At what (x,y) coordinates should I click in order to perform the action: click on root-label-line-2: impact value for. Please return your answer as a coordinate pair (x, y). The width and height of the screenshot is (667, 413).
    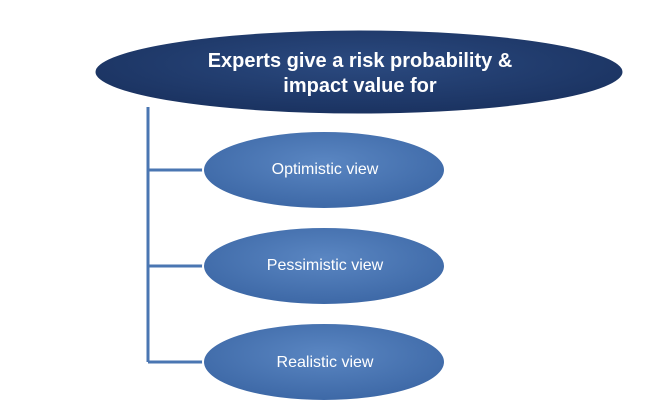
    Looking at the image, I should click on (360, 86).